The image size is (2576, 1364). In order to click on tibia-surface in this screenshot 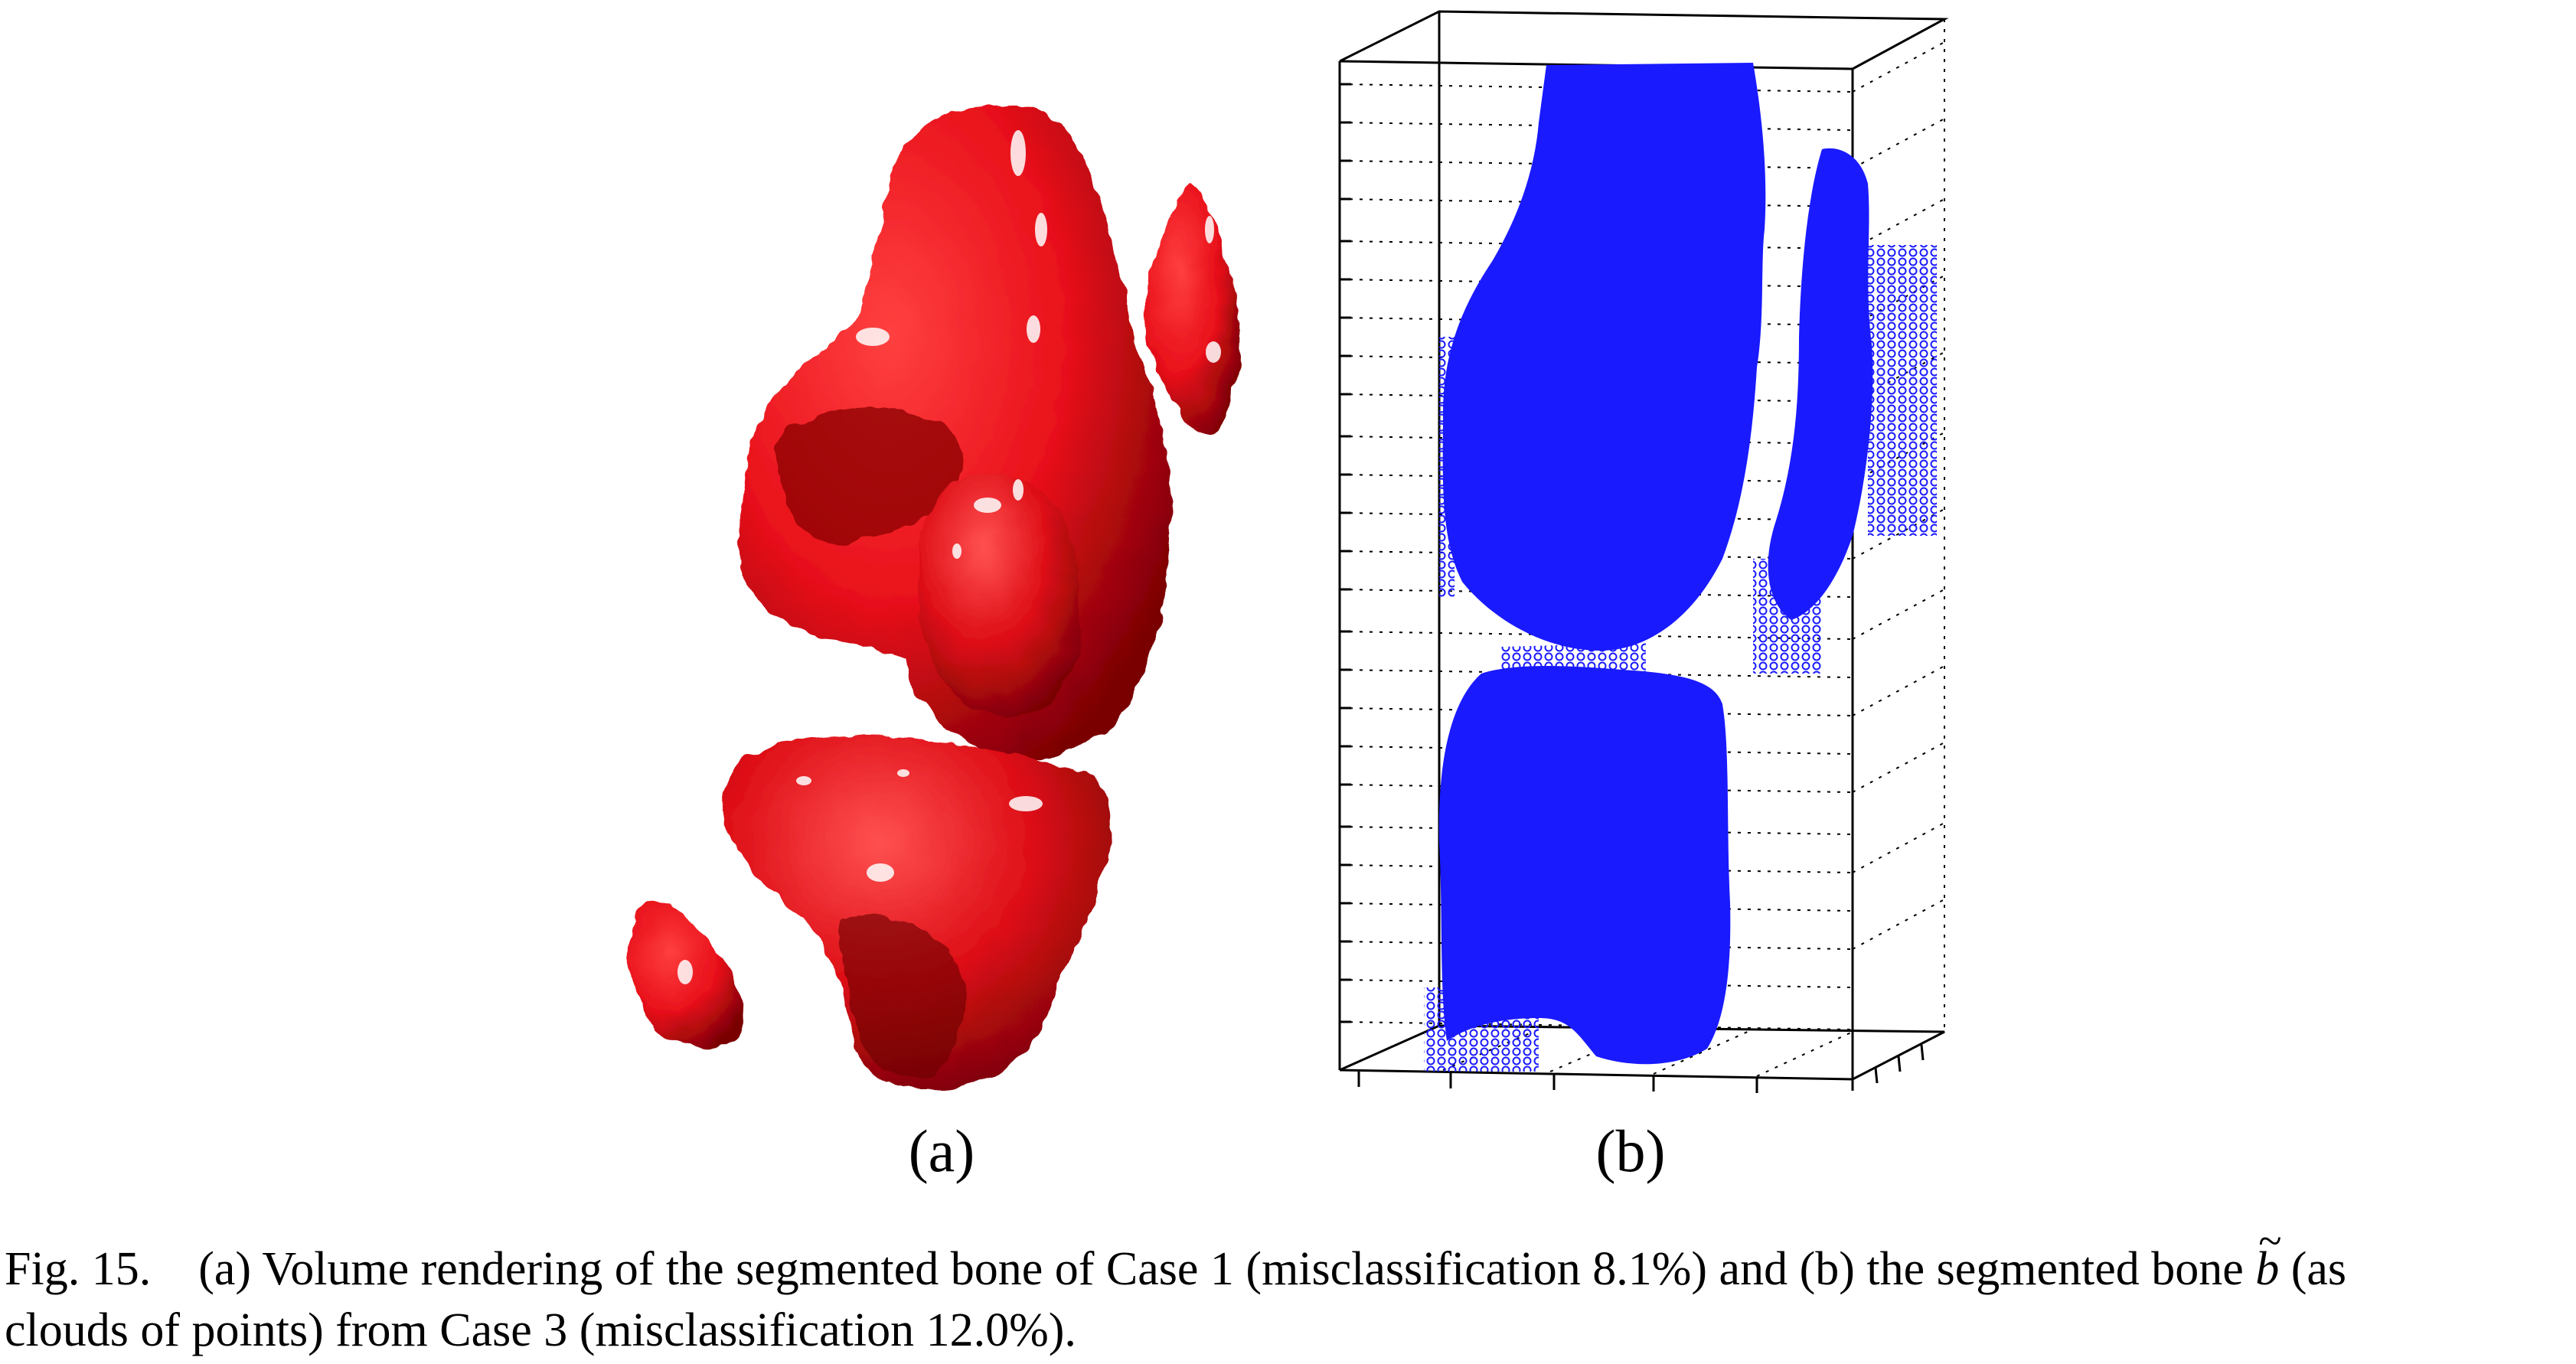, I will do `click(918, 913)`.